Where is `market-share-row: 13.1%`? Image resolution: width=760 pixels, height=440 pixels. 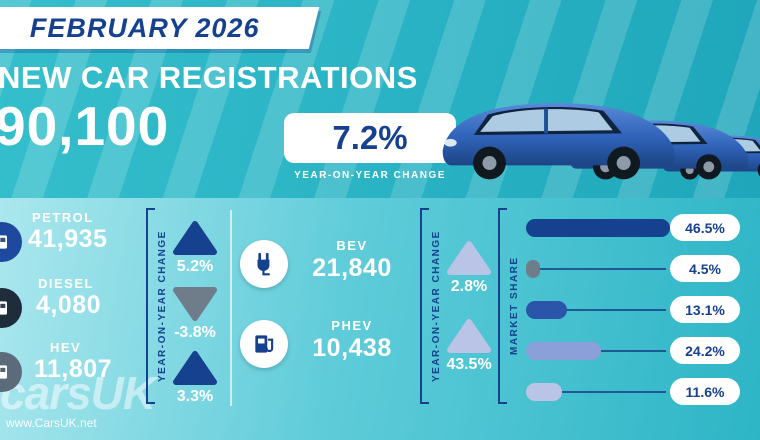 market-share-row: 13.1% is located at coordinates (633, 310).